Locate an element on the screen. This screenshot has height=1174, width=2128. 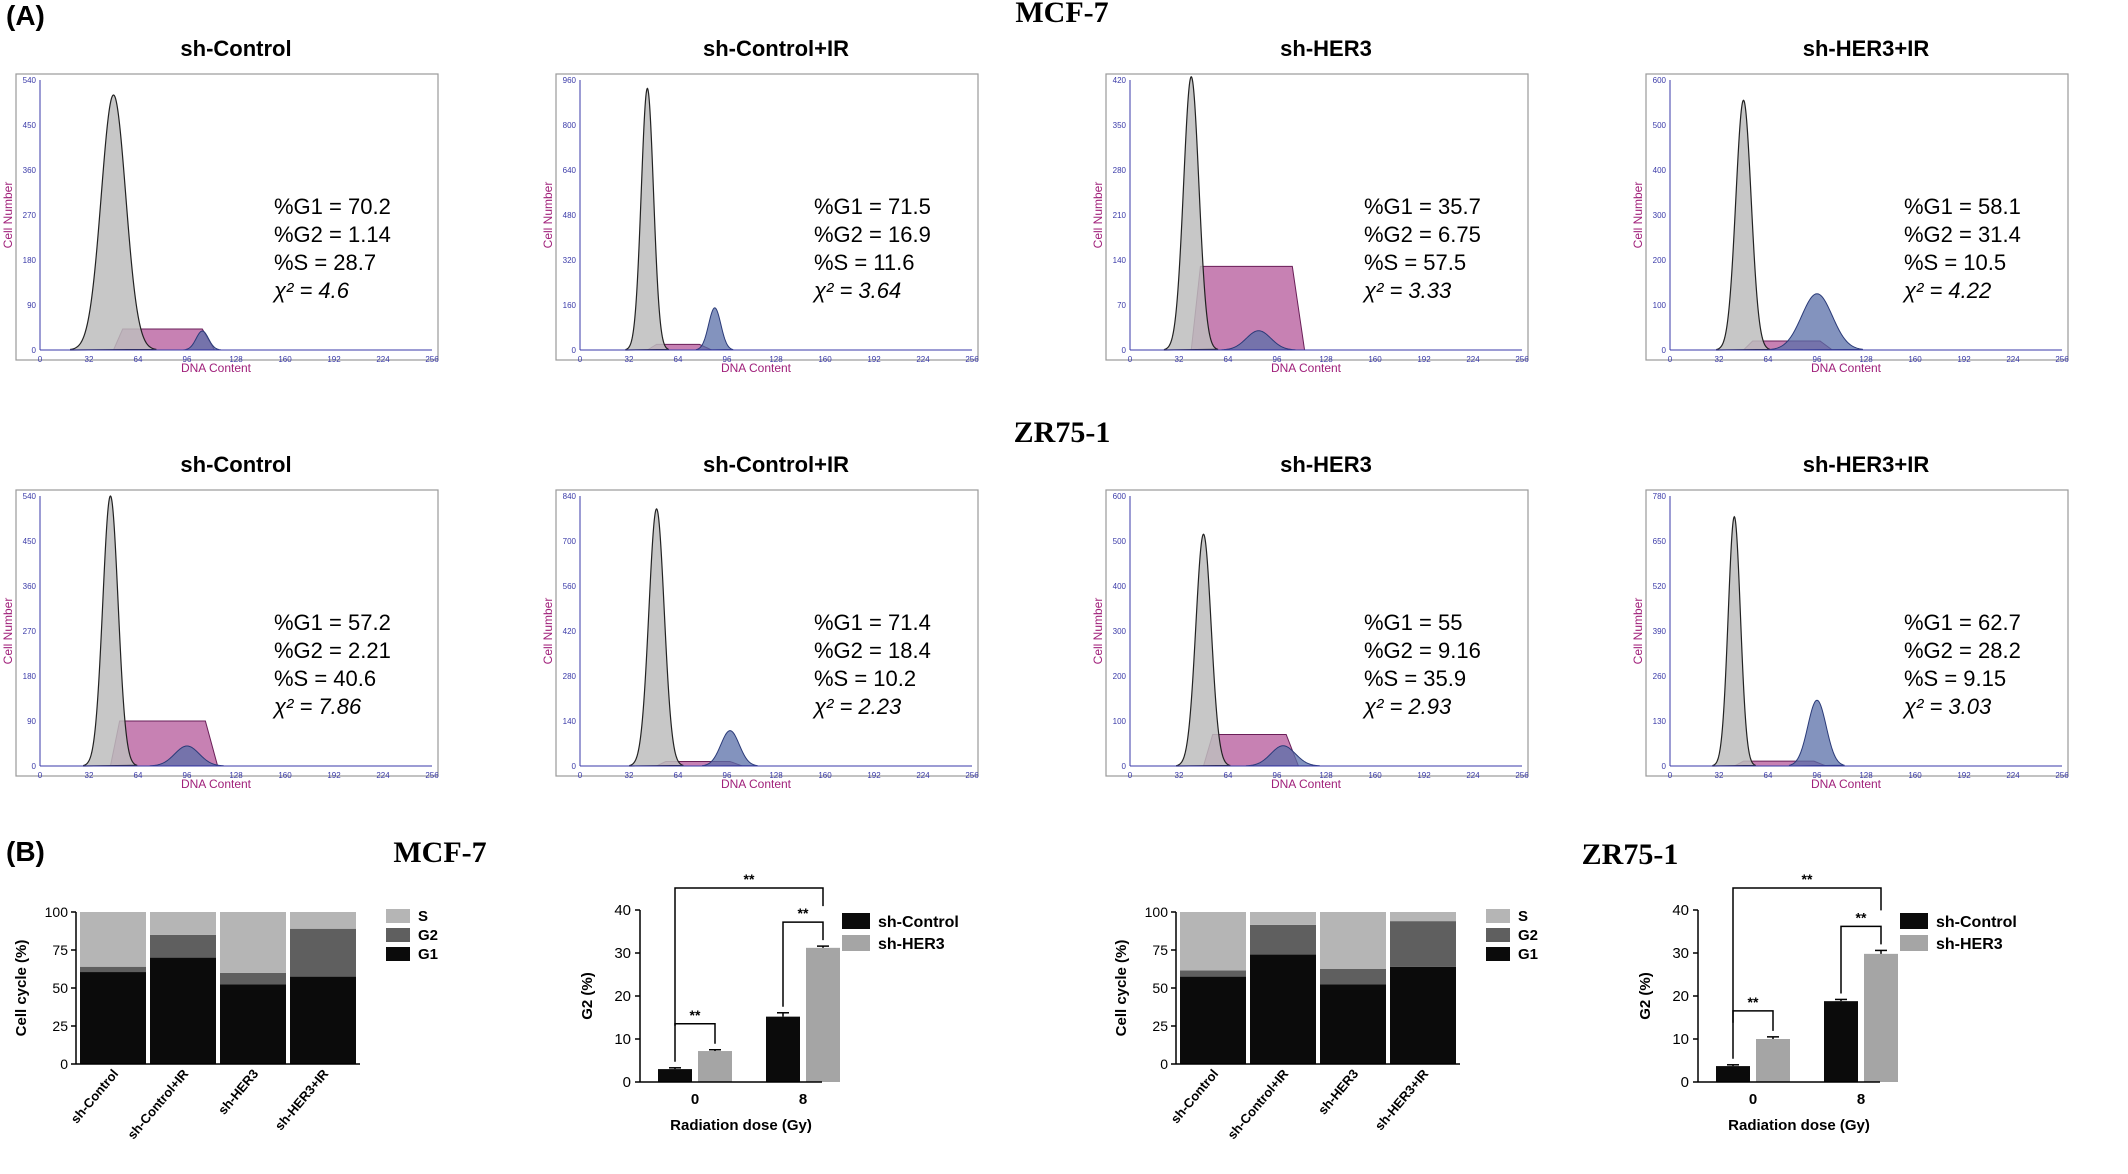
y-tick-label: 600 is located at coordinates (1120, 496).